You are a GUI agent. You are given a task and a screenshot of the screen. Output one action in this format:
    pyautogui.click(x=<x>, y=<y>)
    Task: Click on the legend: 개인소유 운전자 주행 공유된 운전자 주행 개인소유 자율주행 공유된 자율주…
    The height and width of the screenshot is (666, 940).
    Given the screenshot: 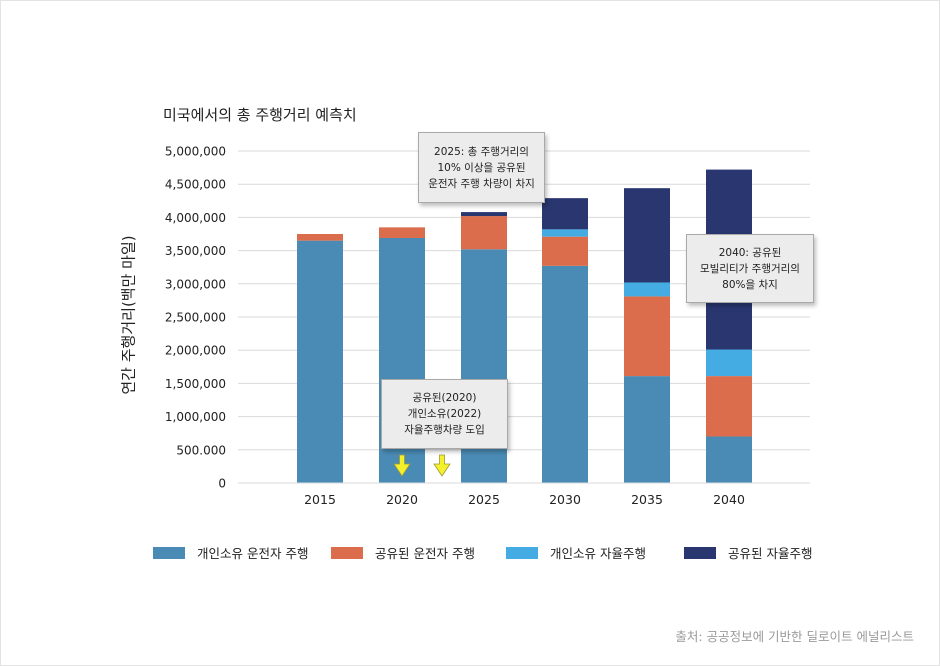 What is the action you would take?
    pyautogui.click(x=493, y=553)
    